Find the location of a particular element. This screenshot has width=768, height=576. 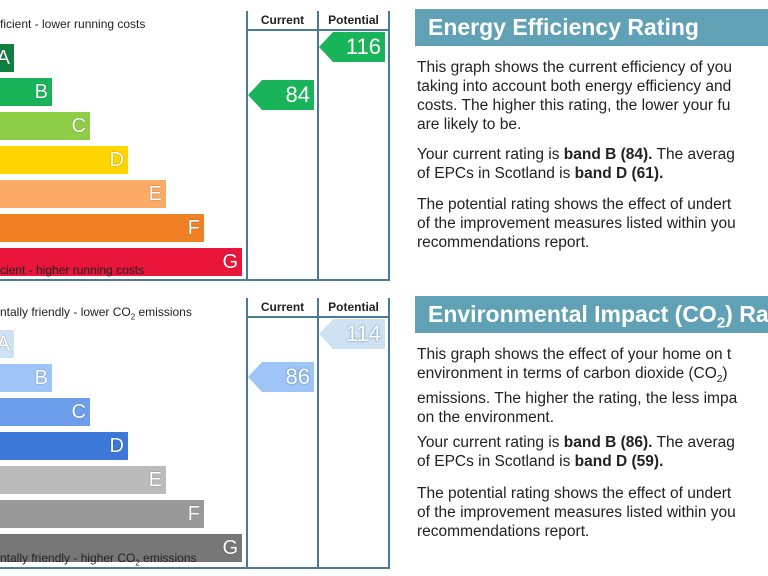

env-current-value: 86 is located at coordinates (297, 376).